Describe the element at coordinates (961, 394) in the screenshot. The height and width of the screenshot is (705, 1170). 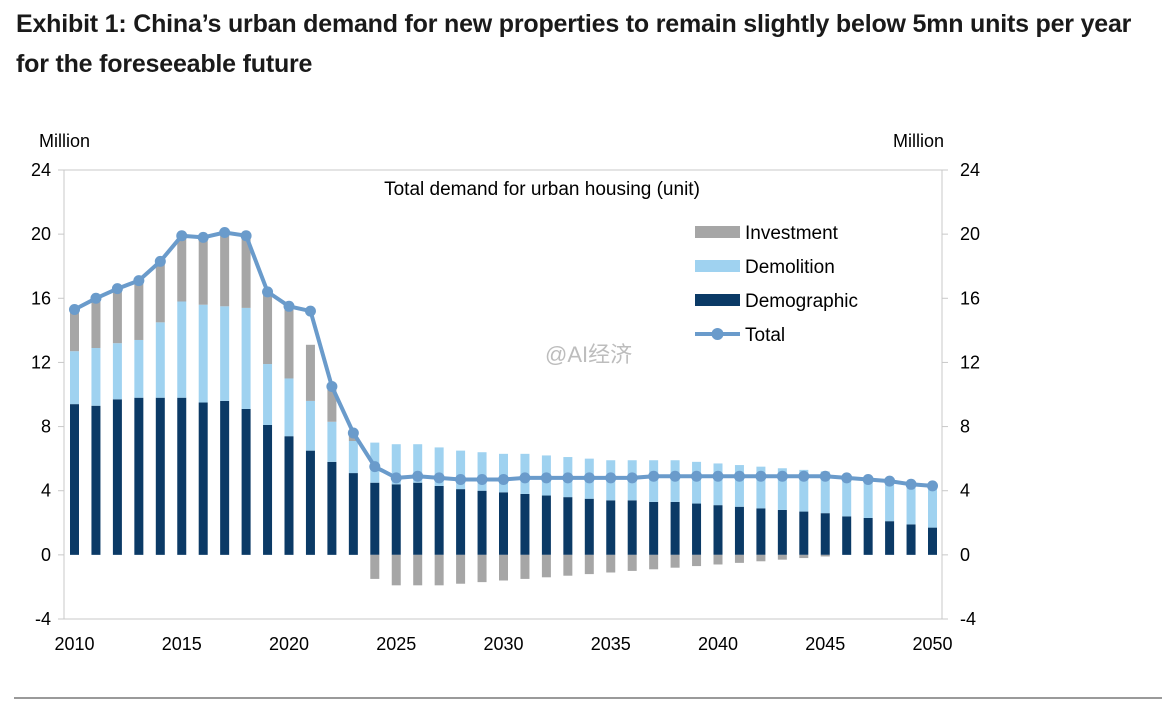
I see `right-axis: -4 0 4 8 12 16 20 24` at that location.